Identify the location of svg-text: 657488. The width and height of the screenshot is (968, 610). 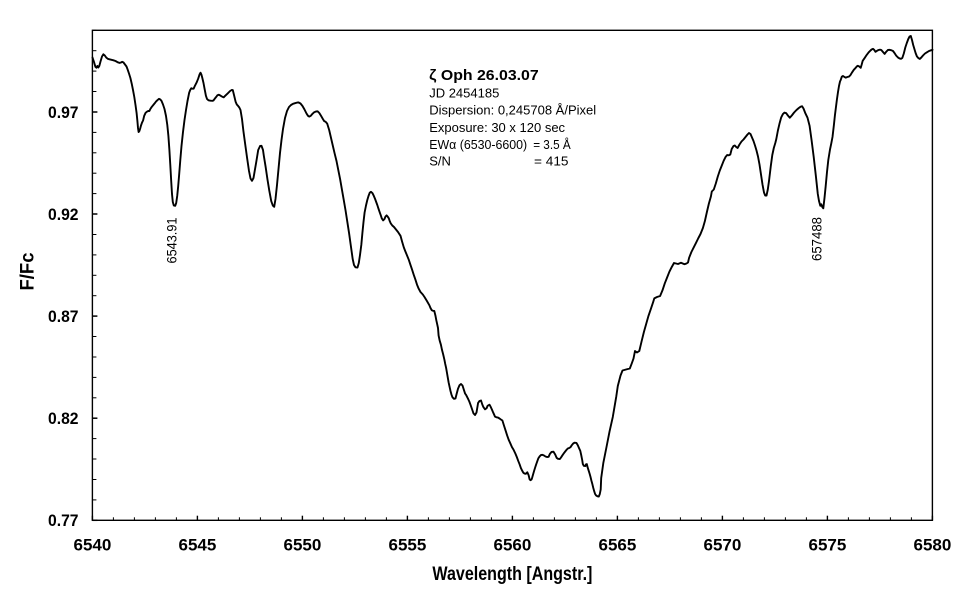
(817, 239).